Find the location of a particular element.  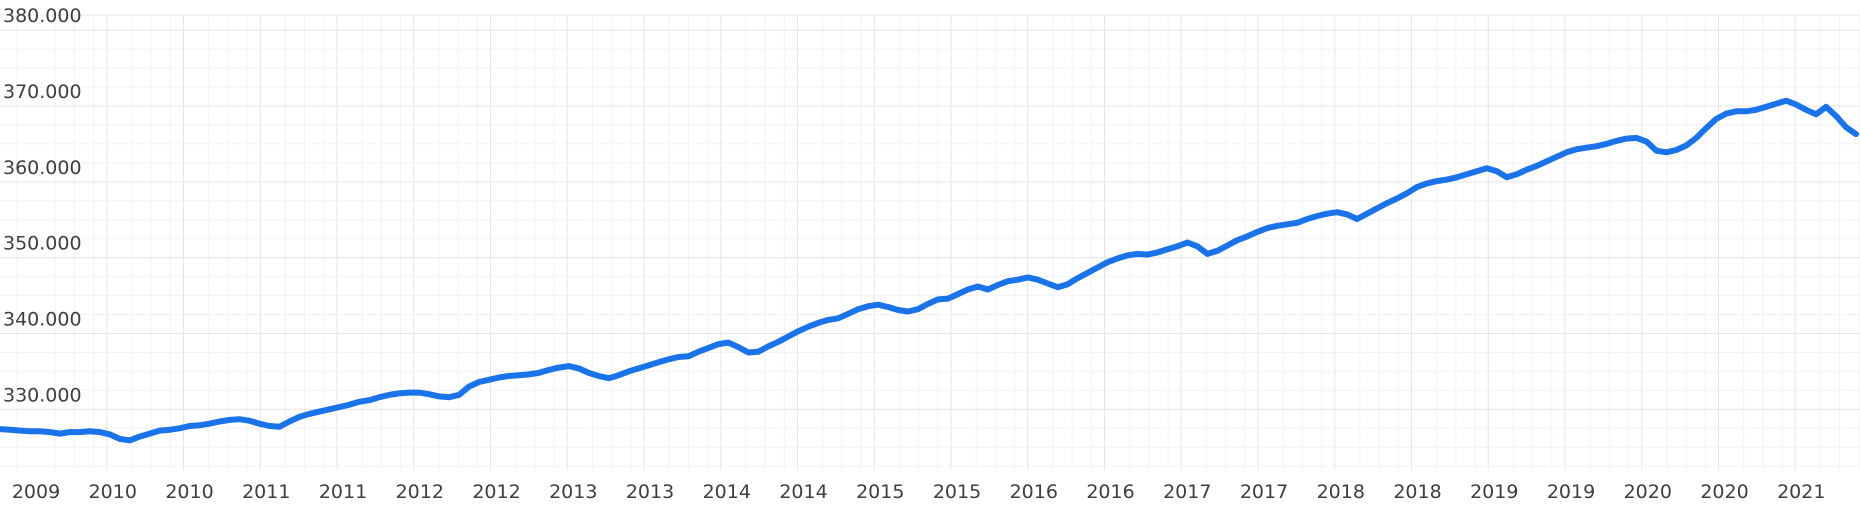

y-tick-label: 360.000 is located at coordinates (42, 168).